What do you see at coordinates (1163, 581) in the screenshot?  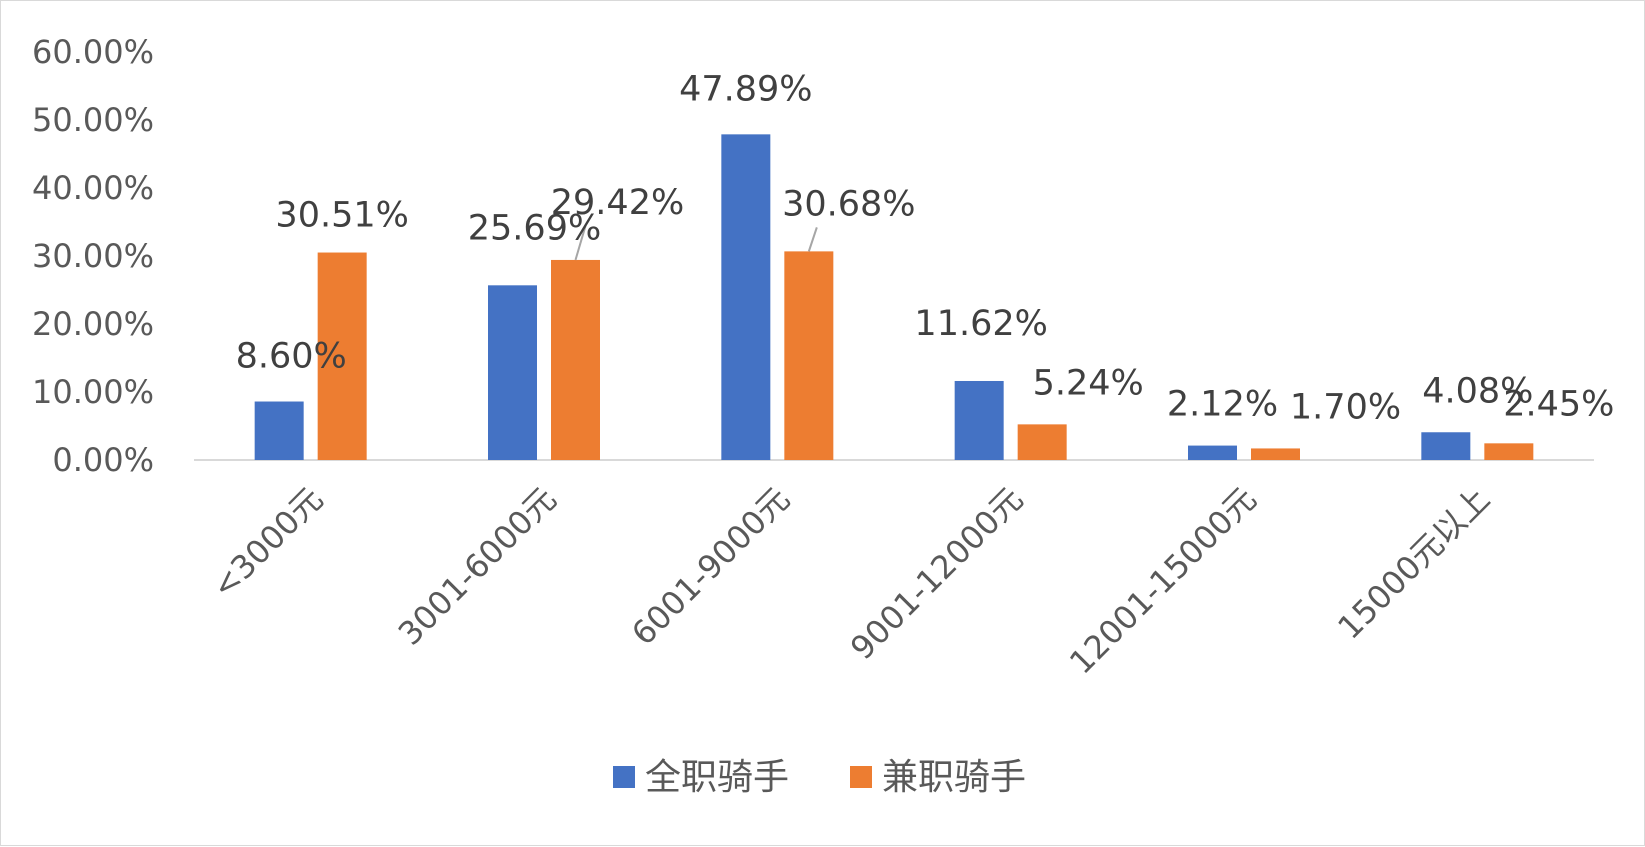 I see `x-tick-label: 12001-15000元` at bounding box center [1163, 581].